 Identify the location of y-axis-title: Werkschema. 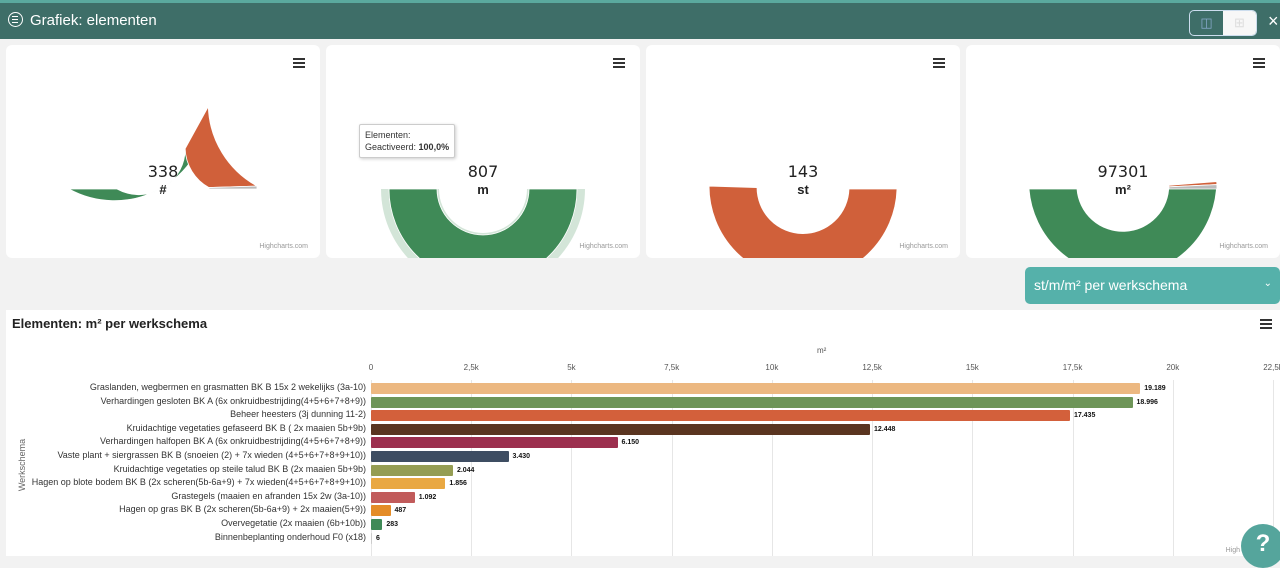
(22, 465).